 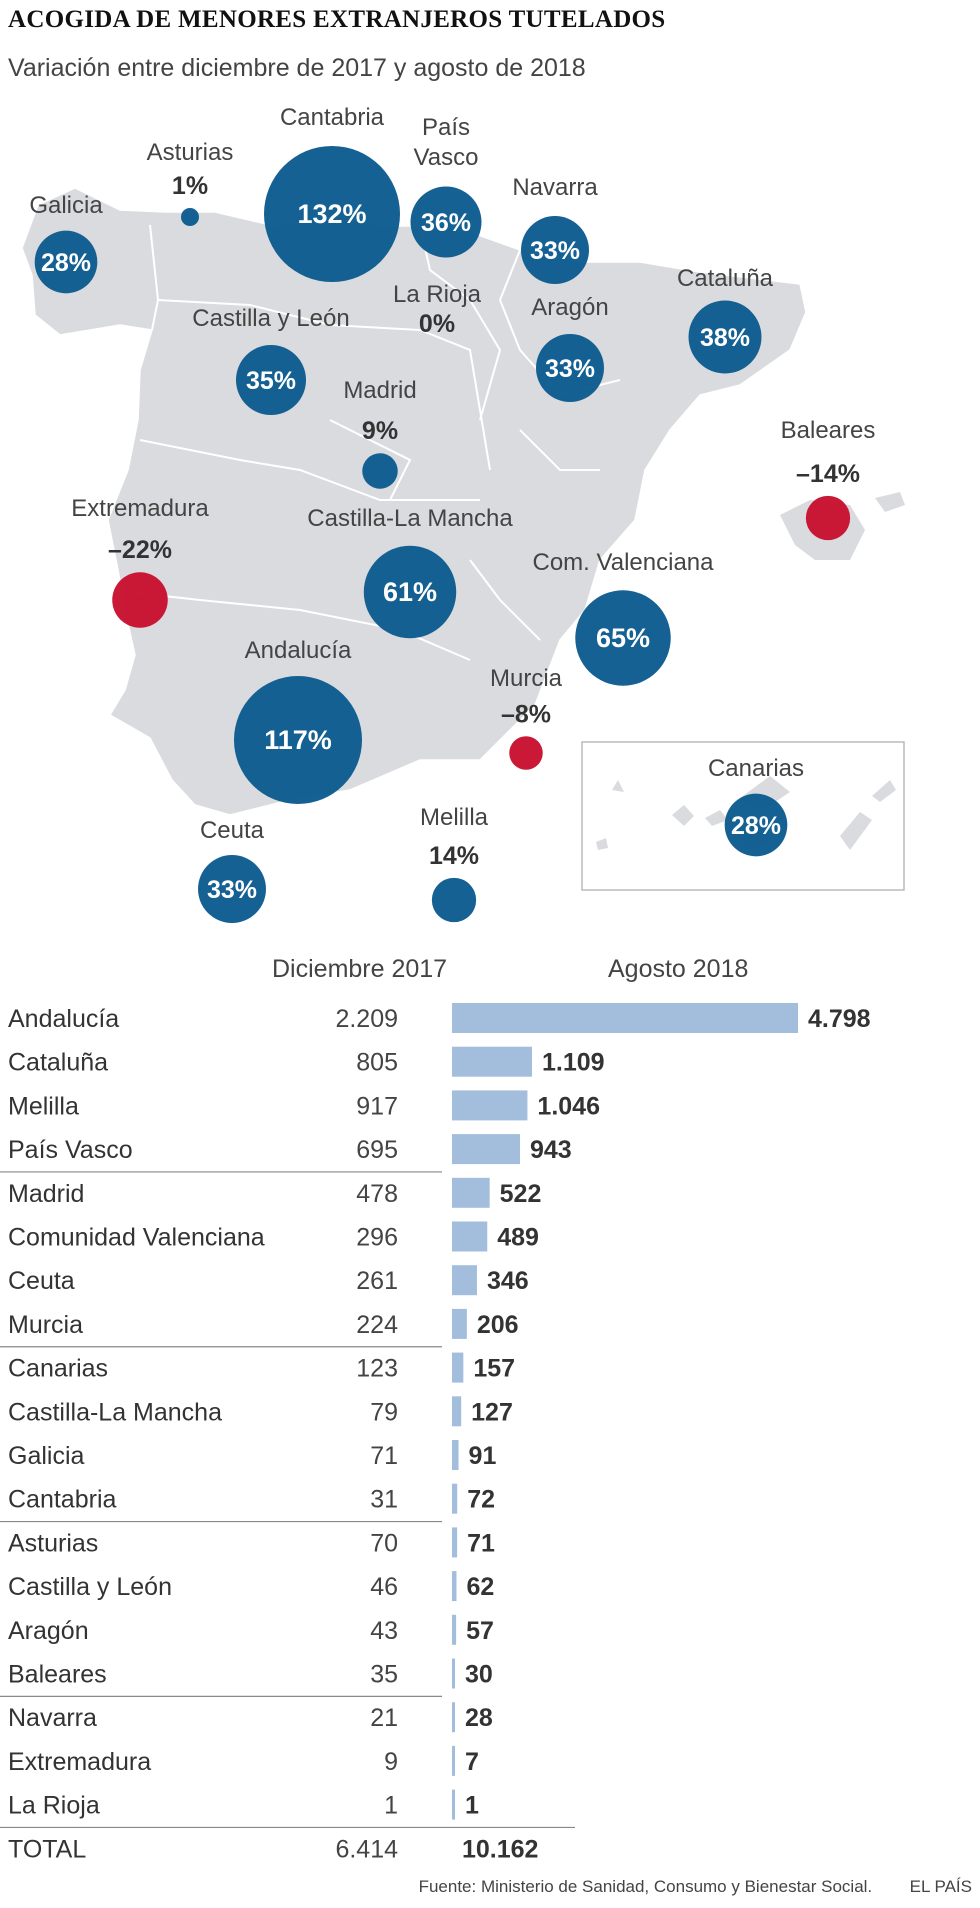 I want to click on region-pct-galicia: 28%, so click(x=66, y=263).